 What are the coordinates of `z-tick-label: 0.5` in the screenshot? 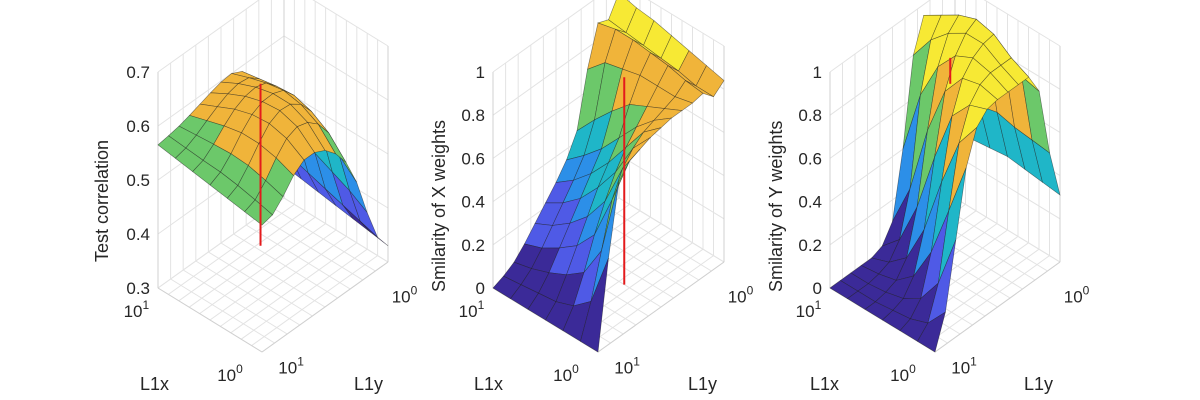 It's located at (138, 180).